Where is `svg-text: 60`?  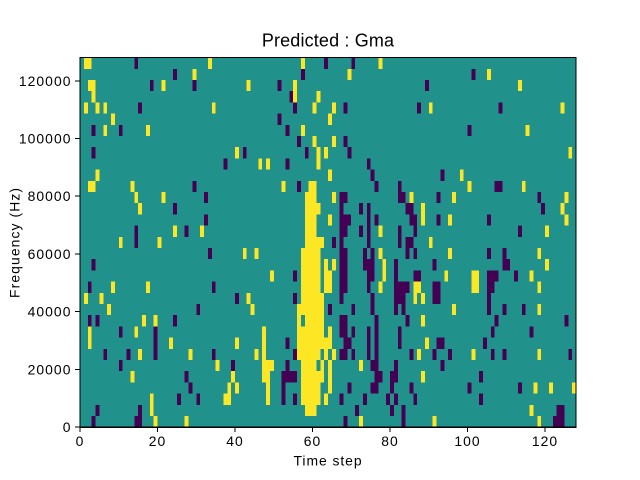 svg-text: 60 is located at coordinates (313, 441).